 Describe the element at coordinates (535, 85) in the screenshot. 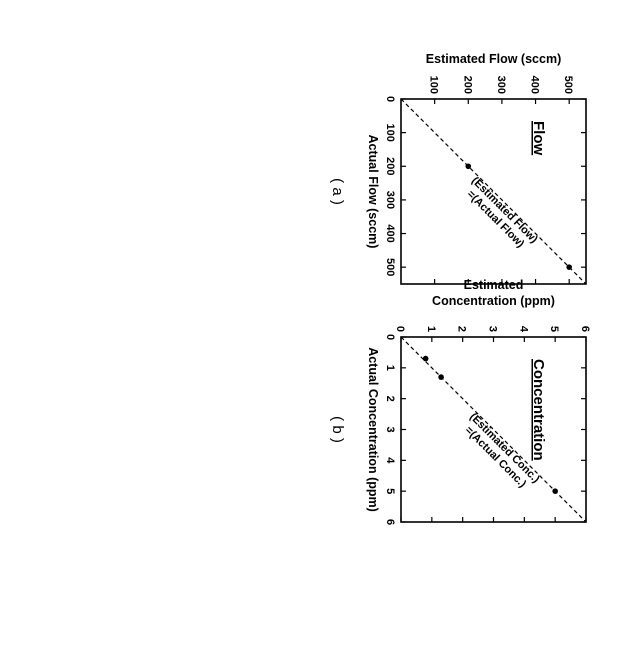

I see `y-tick-label: 400` at that location.